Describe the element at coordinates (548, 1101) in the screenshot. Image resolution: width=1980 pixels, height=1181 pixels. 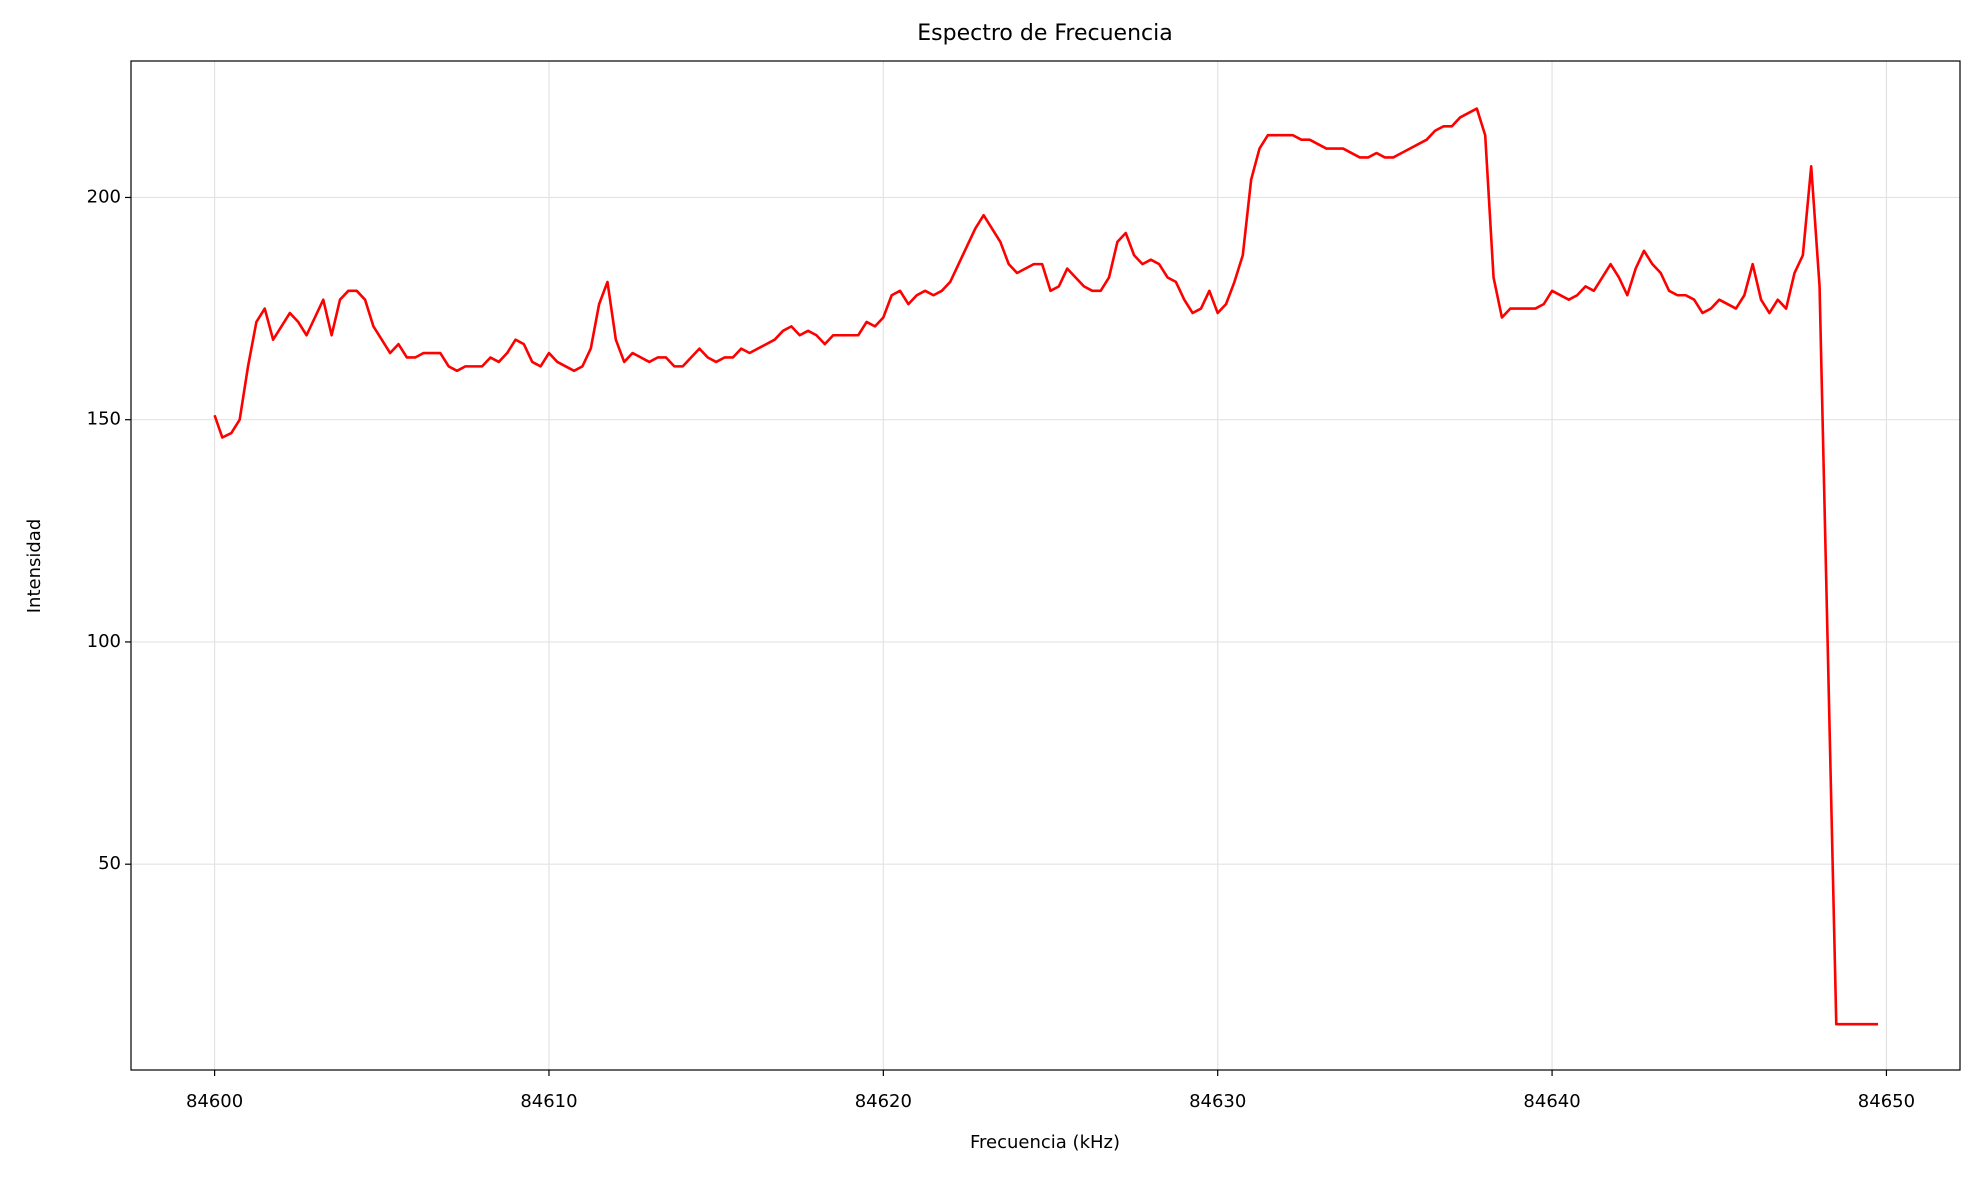
I see `x-tick-label: 84610` at that location.